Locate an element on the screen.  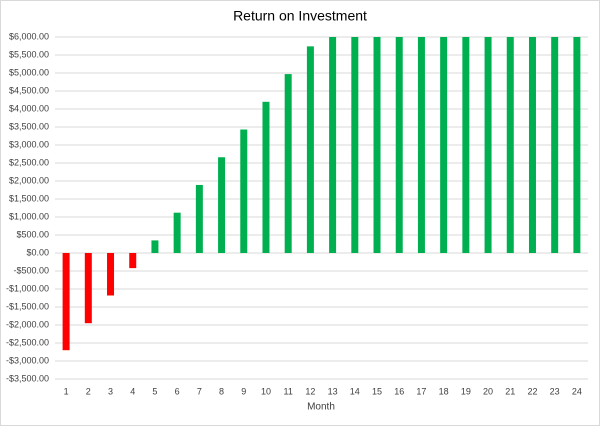
y-tick-label: -$3,500.00 is located at coordinates (27, 378).